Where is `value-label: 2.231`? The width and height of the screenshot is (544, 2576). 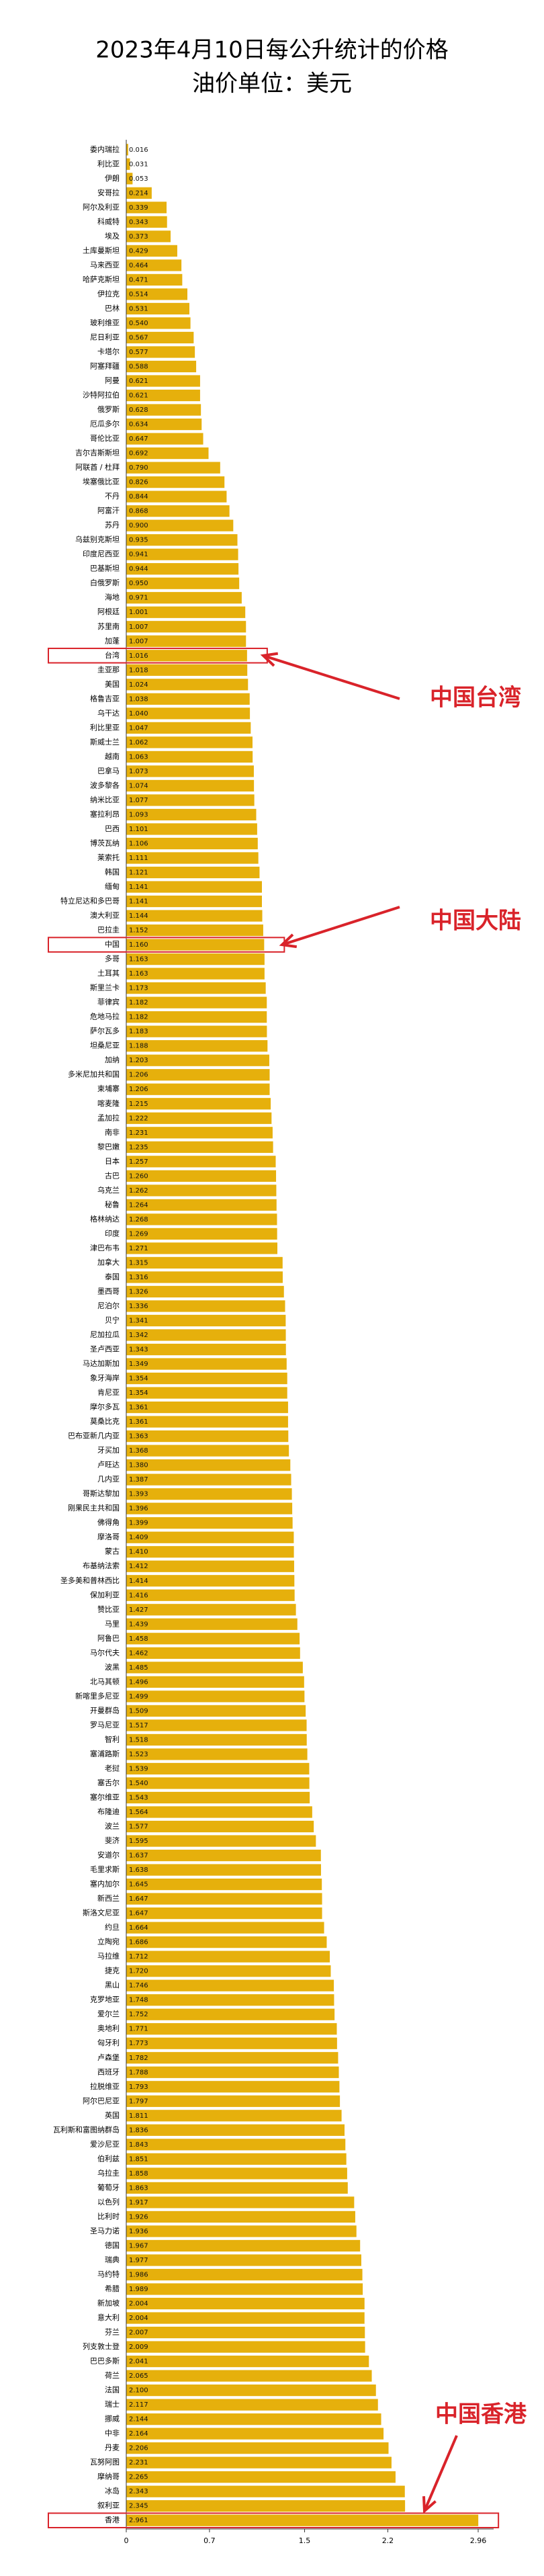
value-label: 2.231 is located at coordinates (138, 2462).